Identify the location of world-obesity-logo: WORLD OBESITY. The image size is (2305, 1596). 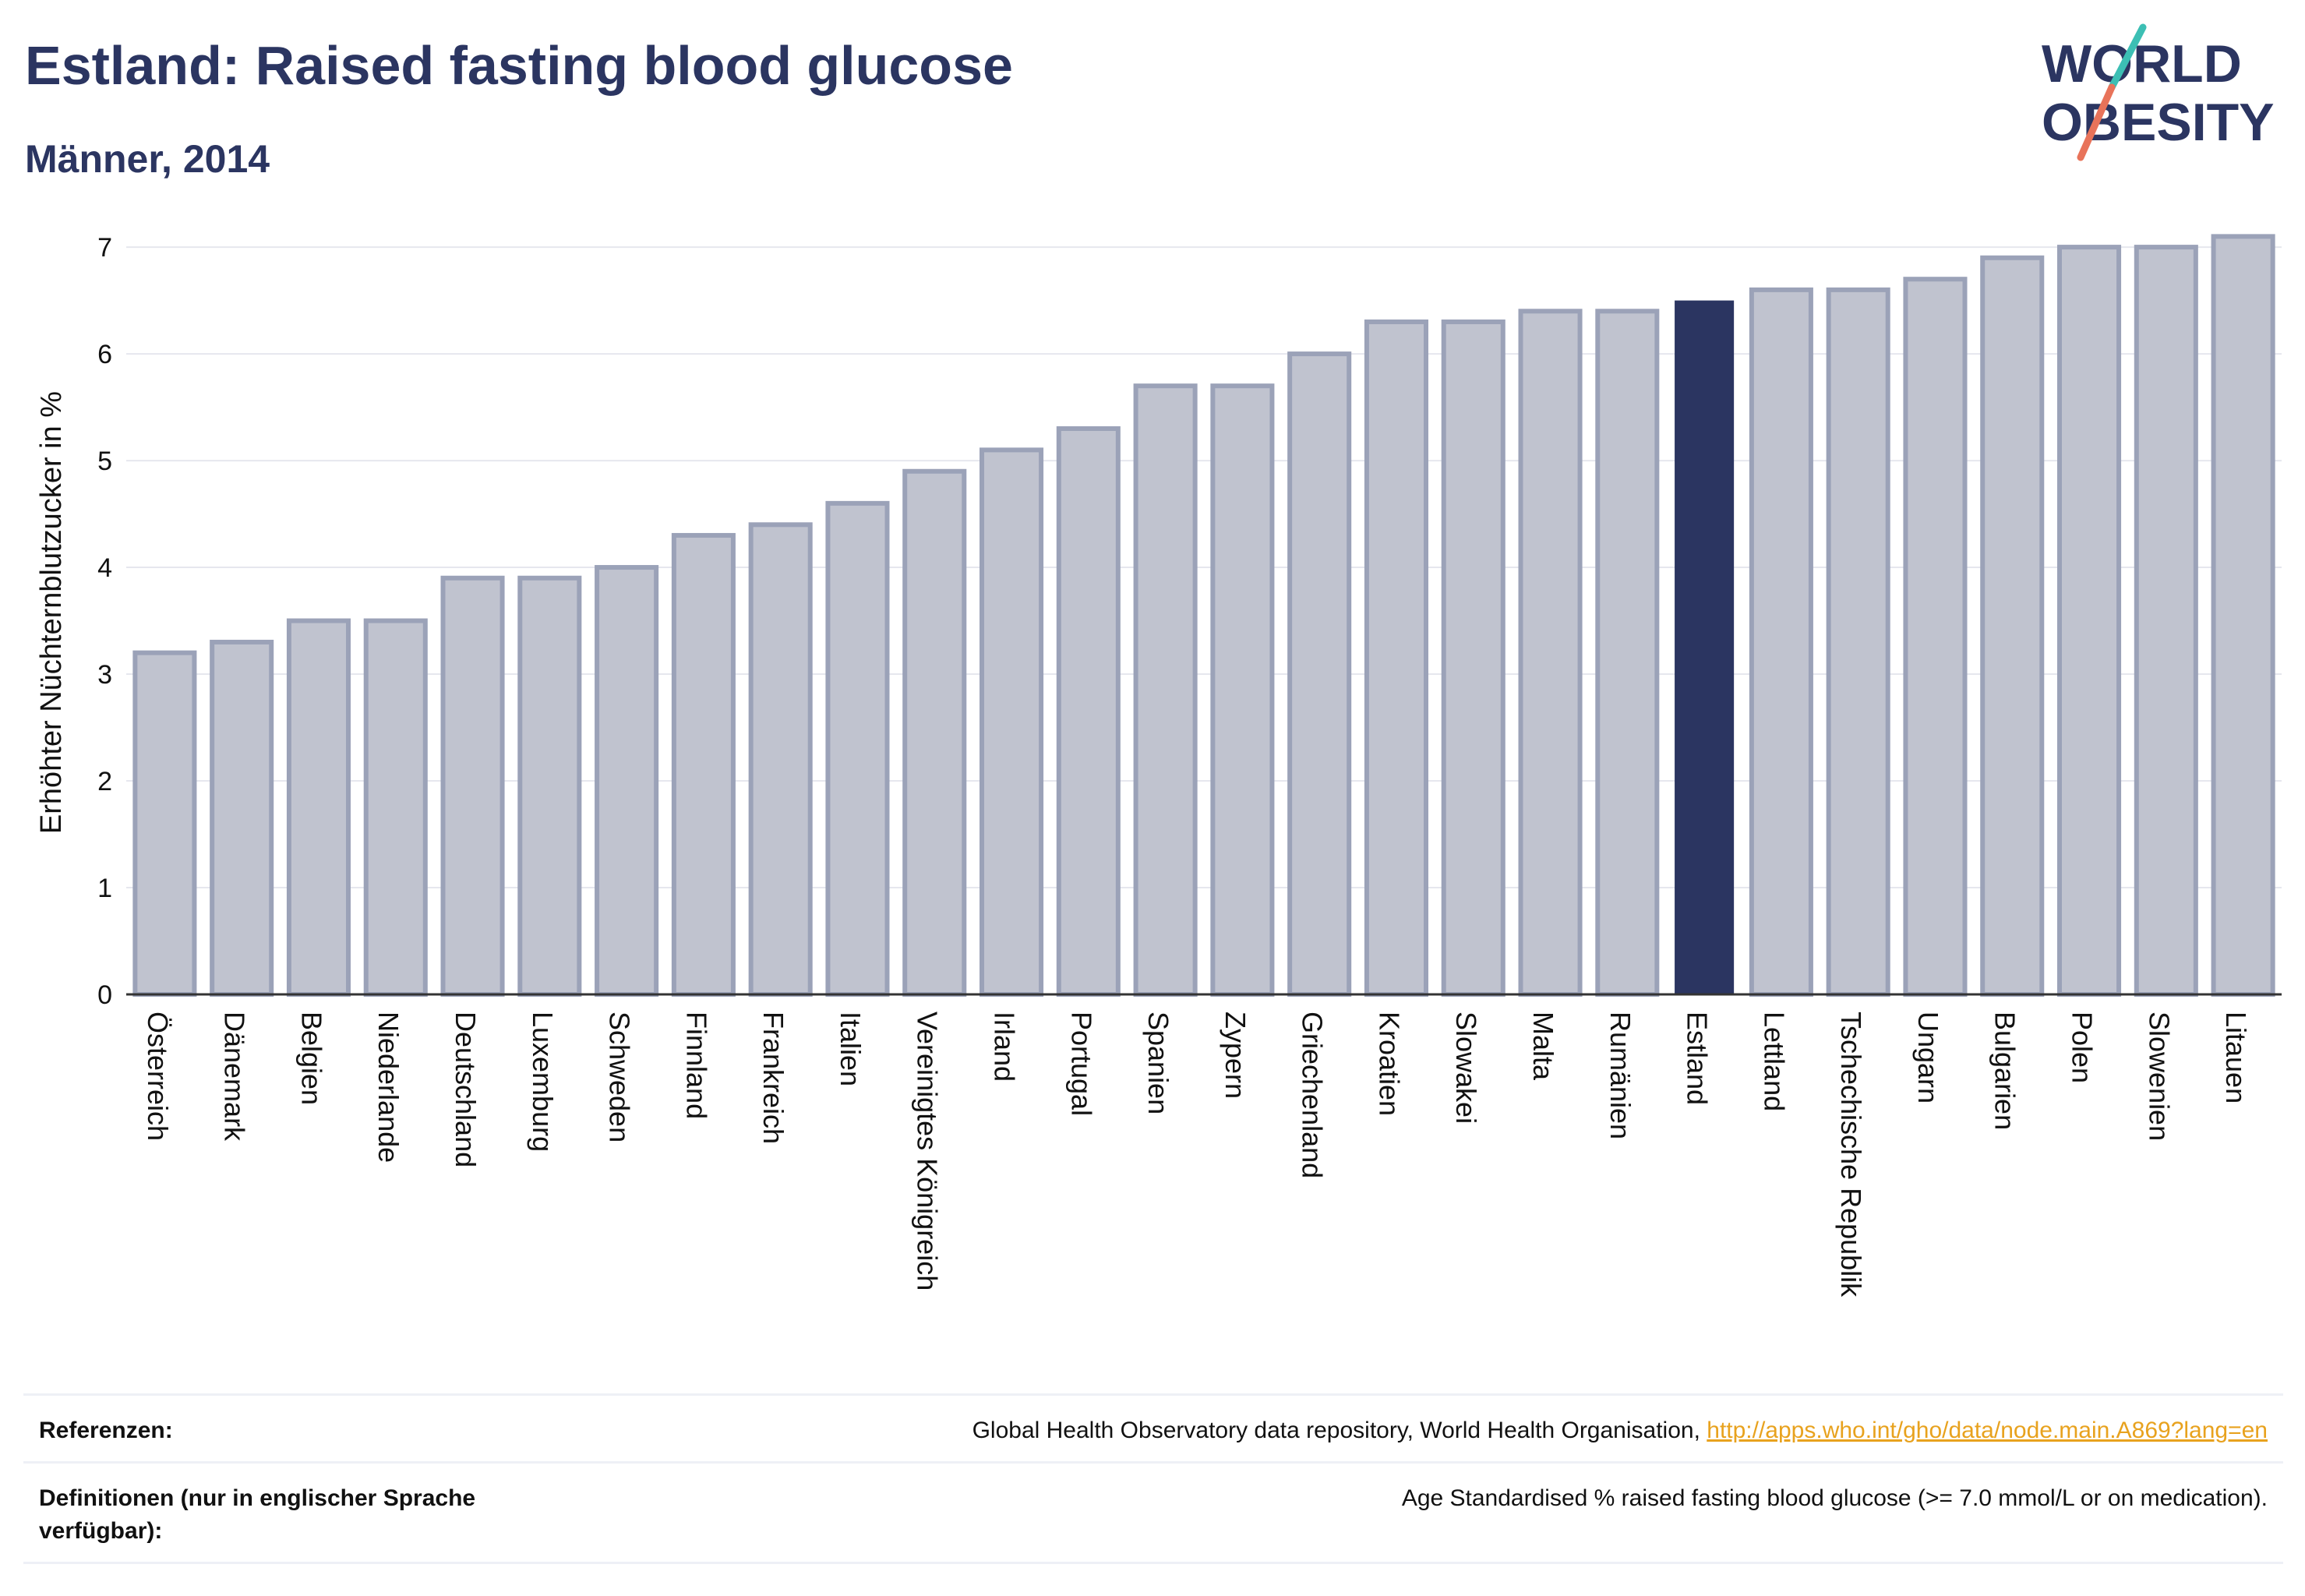
(2158, 93).